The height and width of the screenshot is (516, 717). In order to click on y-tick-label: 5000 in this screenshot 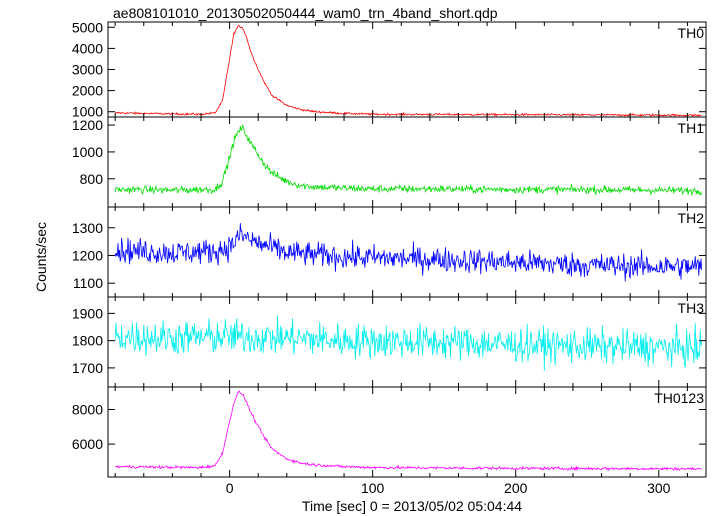, I will do `click(87, 27)`.